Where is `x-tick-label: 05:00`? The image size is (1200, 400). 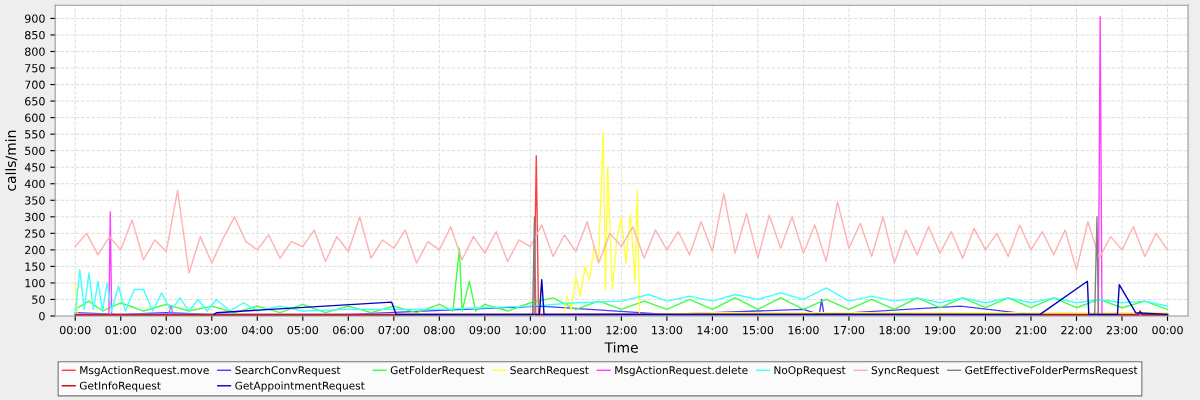 x-tick-label: 05:00 is located at coordinates (303, 330).